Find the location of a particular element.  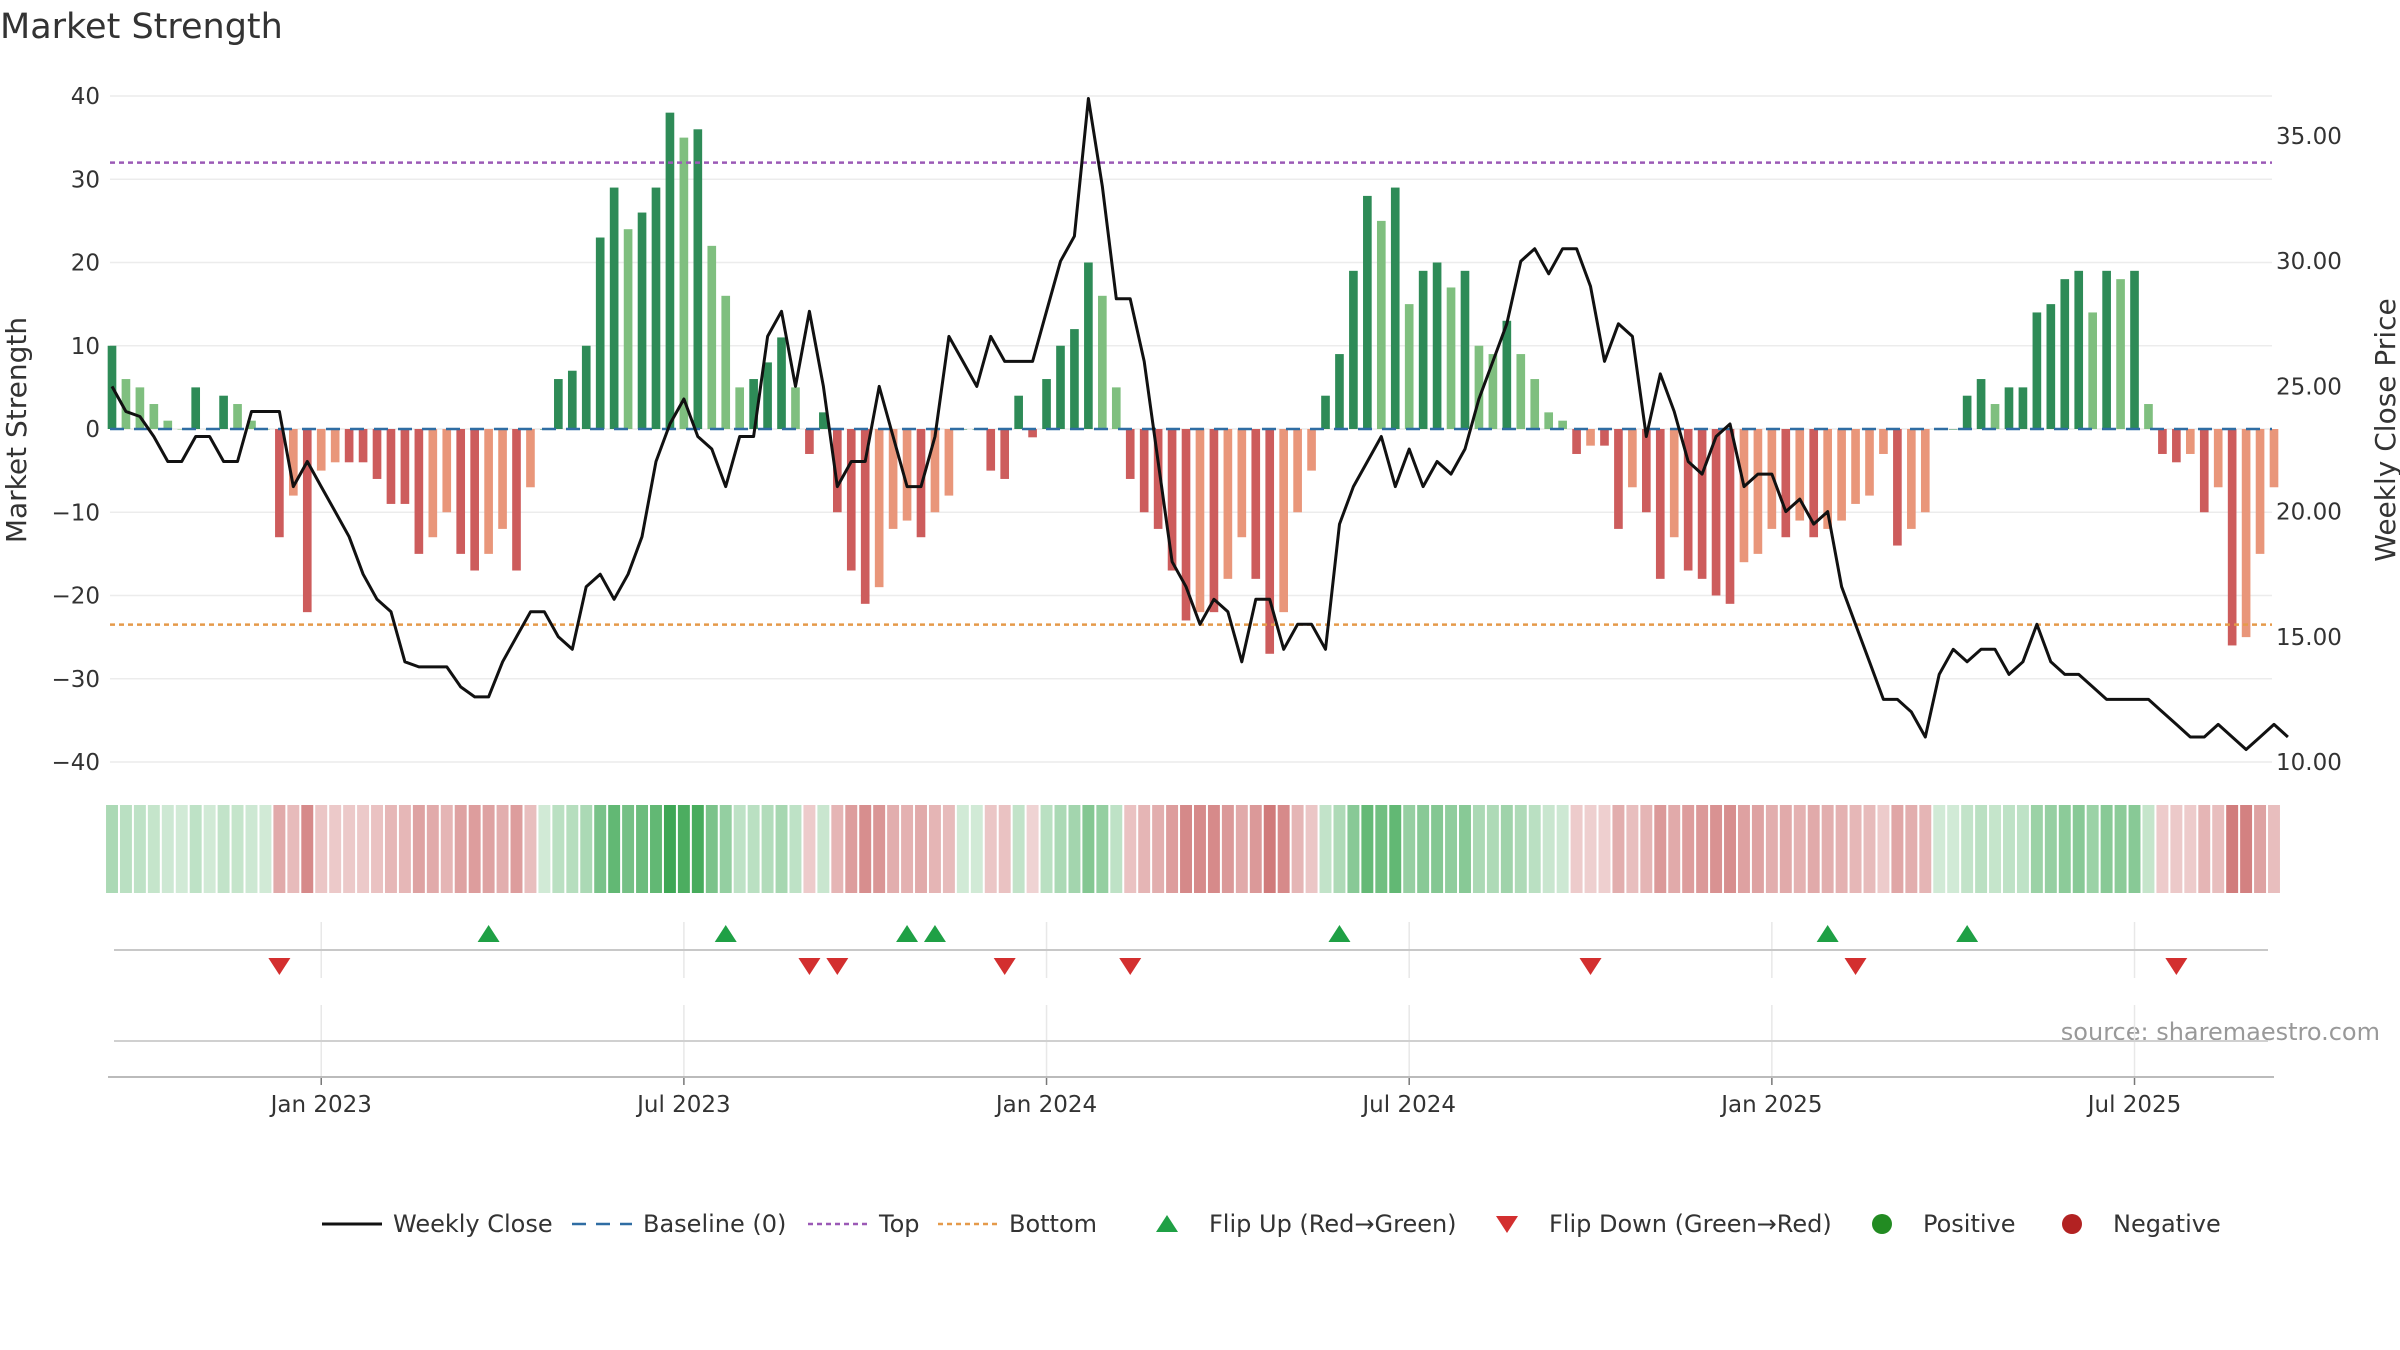

legend-label: Bottom is located at coordinates (1053, 1224).